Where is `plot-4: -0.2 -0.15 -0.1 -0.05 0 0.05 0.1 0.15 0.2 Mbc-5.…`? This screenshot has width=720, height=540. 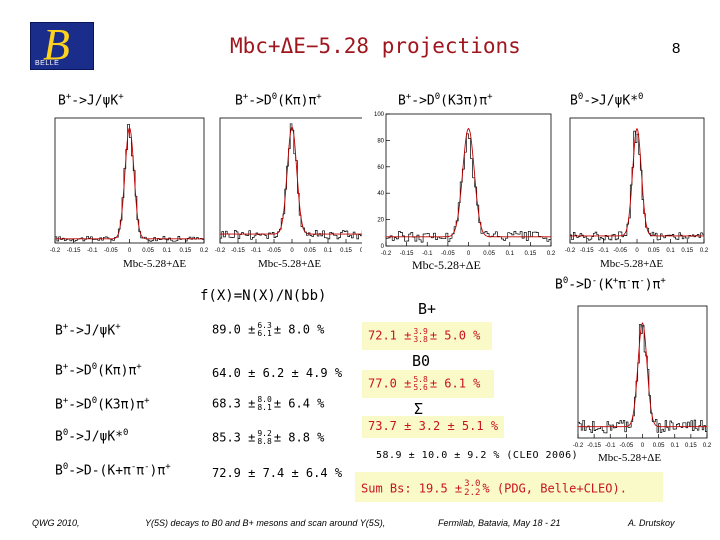
plot-4: -0.2 -0.15 -0.1 -0.05 0 0.05 0.1 0.15 0.2 Mbc-5.… is located at coordinates (640, 192).